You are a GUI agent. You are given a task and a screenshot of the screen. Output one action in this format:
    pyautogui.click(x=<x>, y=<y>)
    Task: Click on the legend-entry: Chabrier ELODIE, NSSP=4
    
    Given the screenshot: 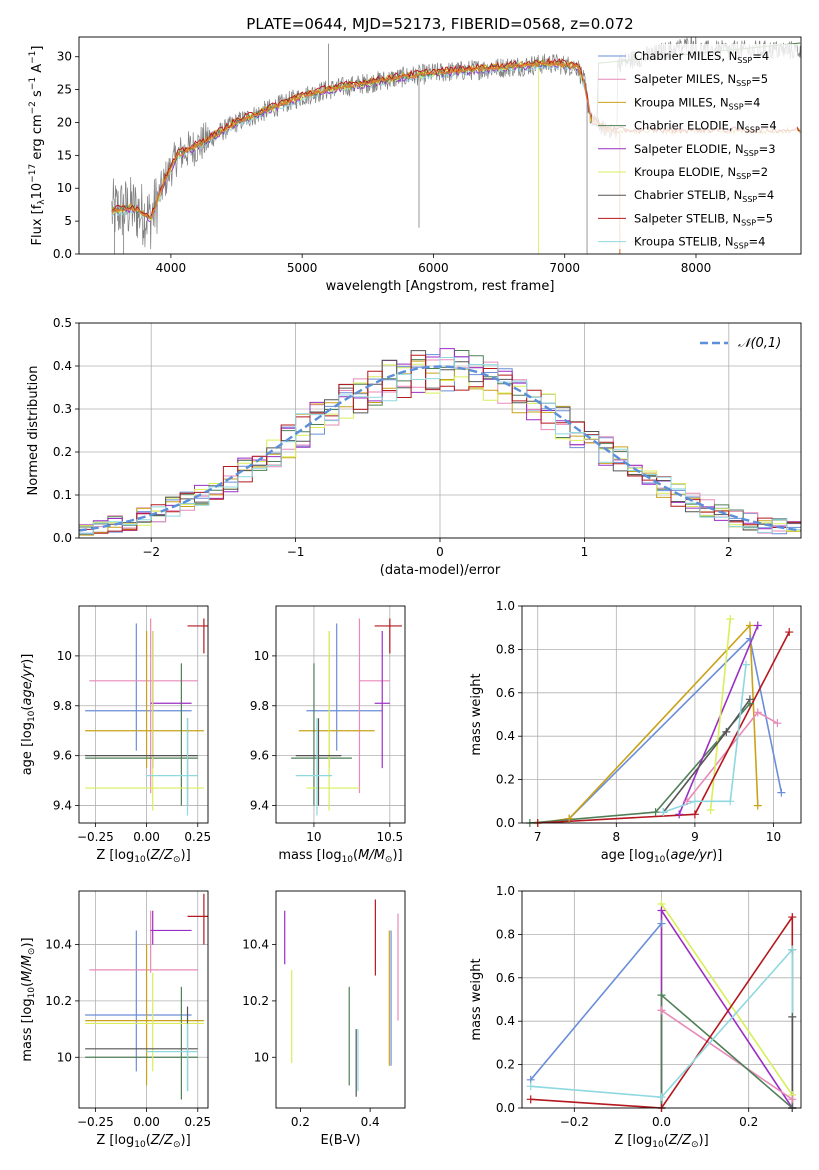 What is the action you would take?
    pyautogui.click(x=705, y=127)
    